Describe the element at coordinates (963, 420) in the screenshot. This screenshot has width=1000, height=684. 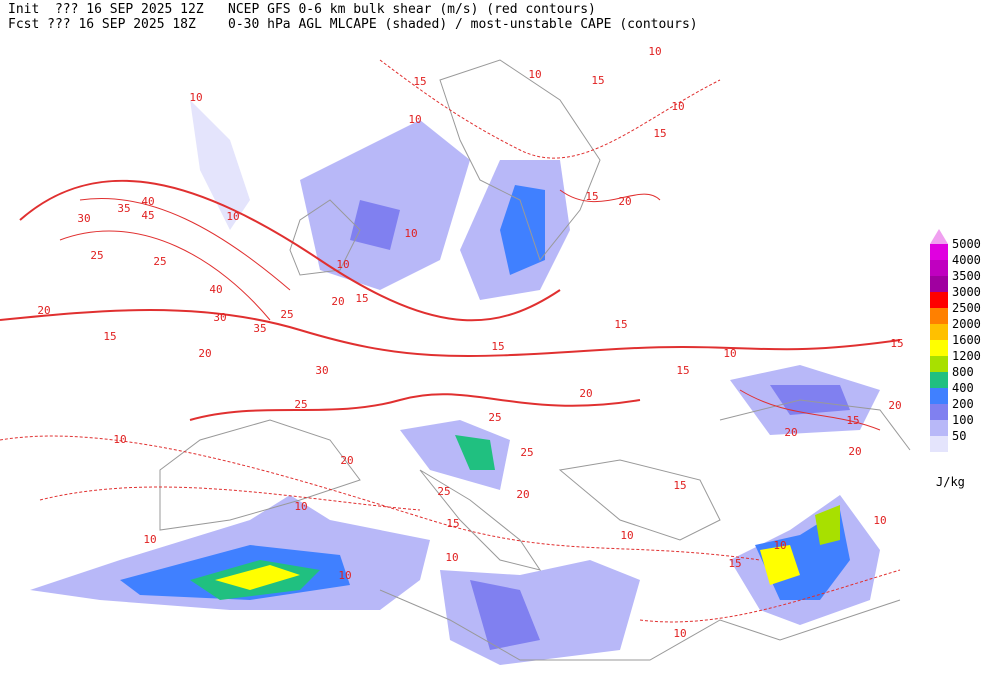
I see `colorbar-label: 100` at that location.